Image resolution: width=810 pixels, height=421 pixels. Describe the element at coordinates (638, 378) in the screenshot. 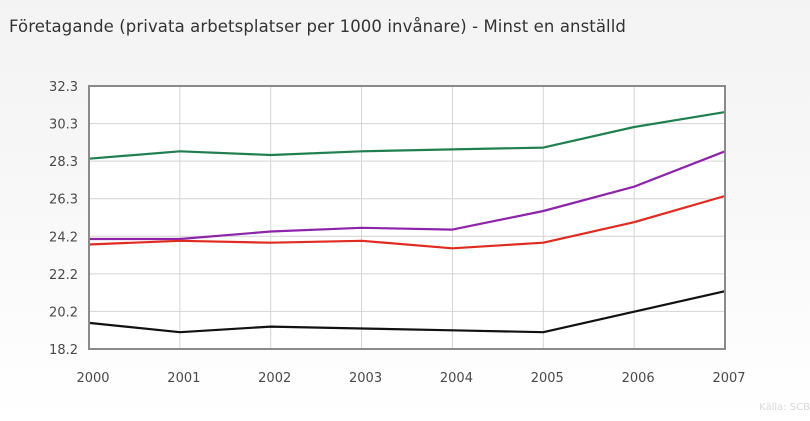

I see `x-tick-label: 2006` at that location.